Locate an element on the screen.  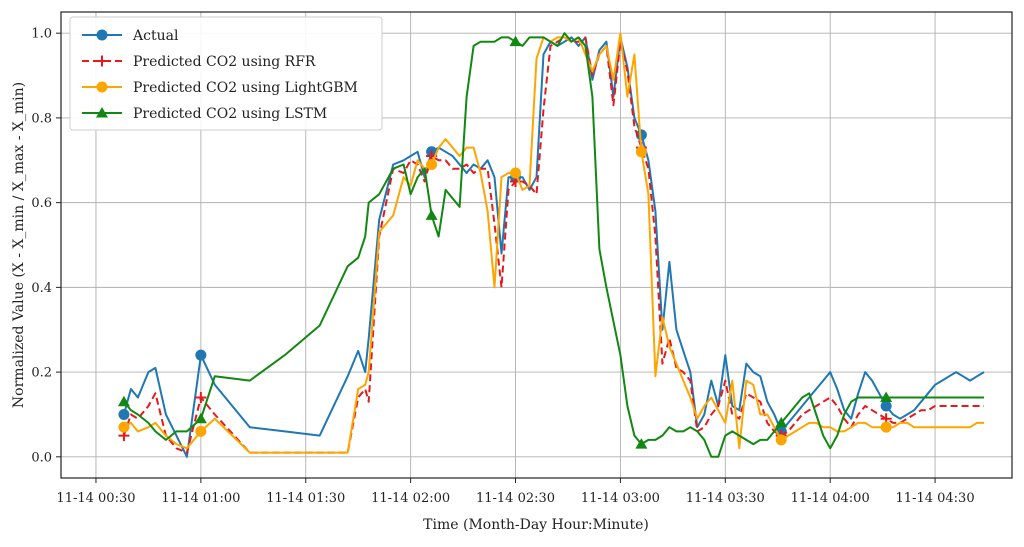
legend-label: Predicted CO2 using LightGBM is located at coordinates (245, 88).